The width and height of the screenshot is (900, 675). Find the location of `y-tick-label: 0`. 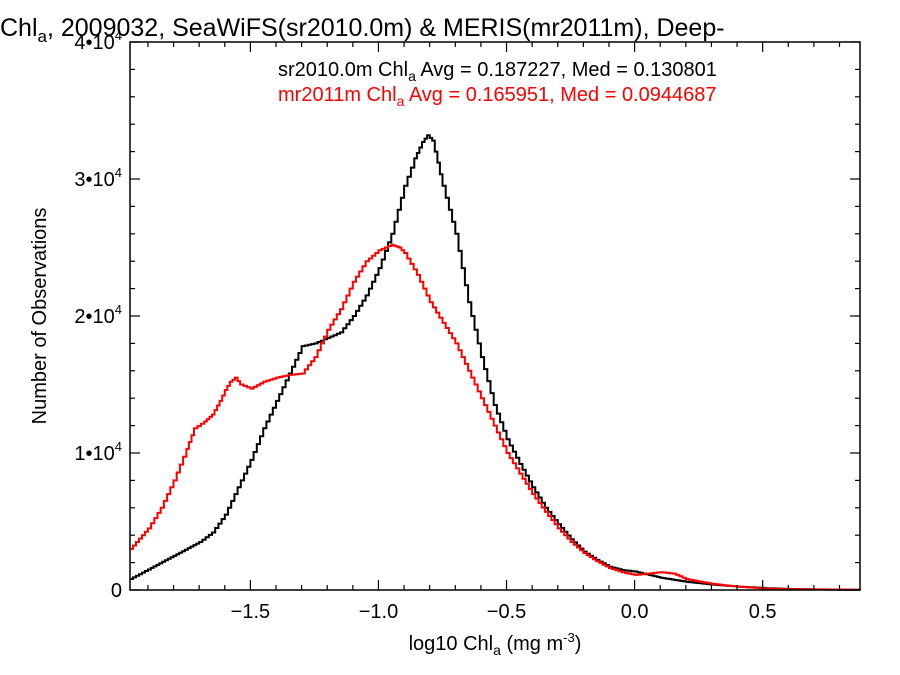

y-tick-label: 0 is located at coordinates (116, 591).